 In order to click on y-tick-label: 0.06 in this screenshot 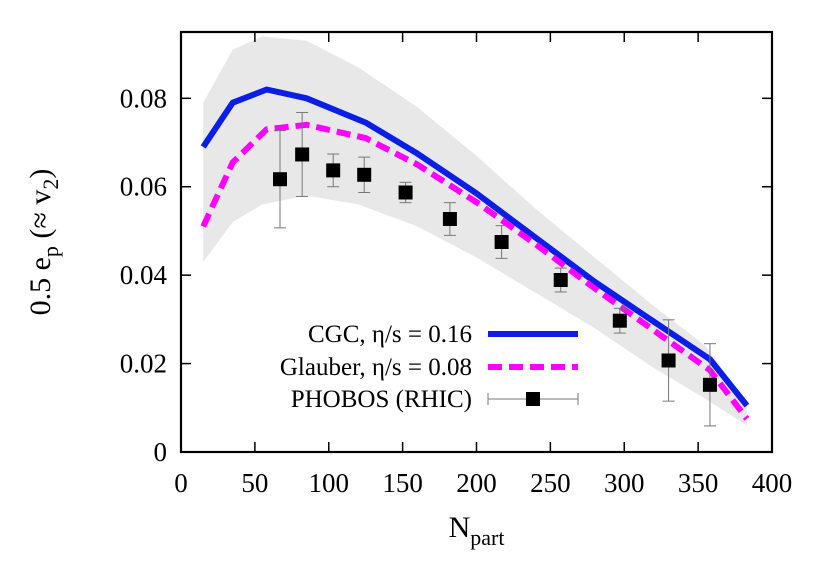, I will do `click(143, 187)`.